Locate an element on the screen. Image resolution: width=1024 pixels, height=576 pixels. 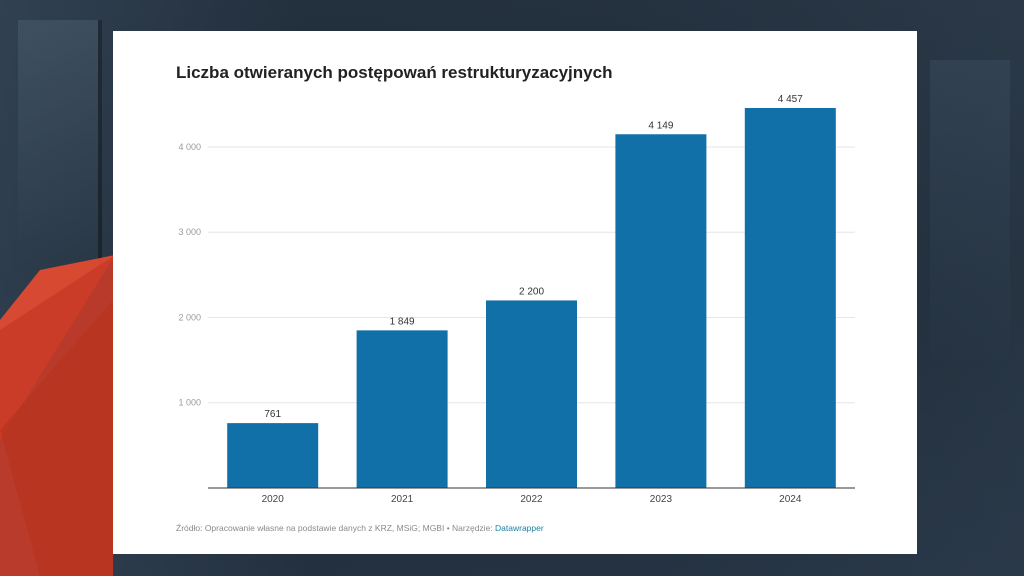
x-tick-label: 2022 is located at coordinates (531, 499).